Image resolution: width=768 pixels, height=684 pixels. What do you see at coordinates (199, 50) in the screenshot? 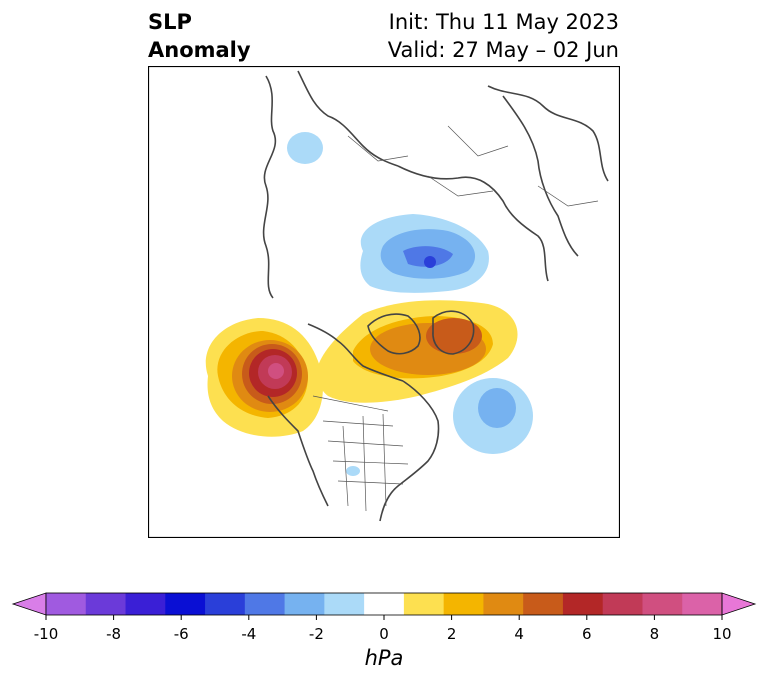
I see `variable-title-line2: Anomaly` at bounding box center [199, 50].